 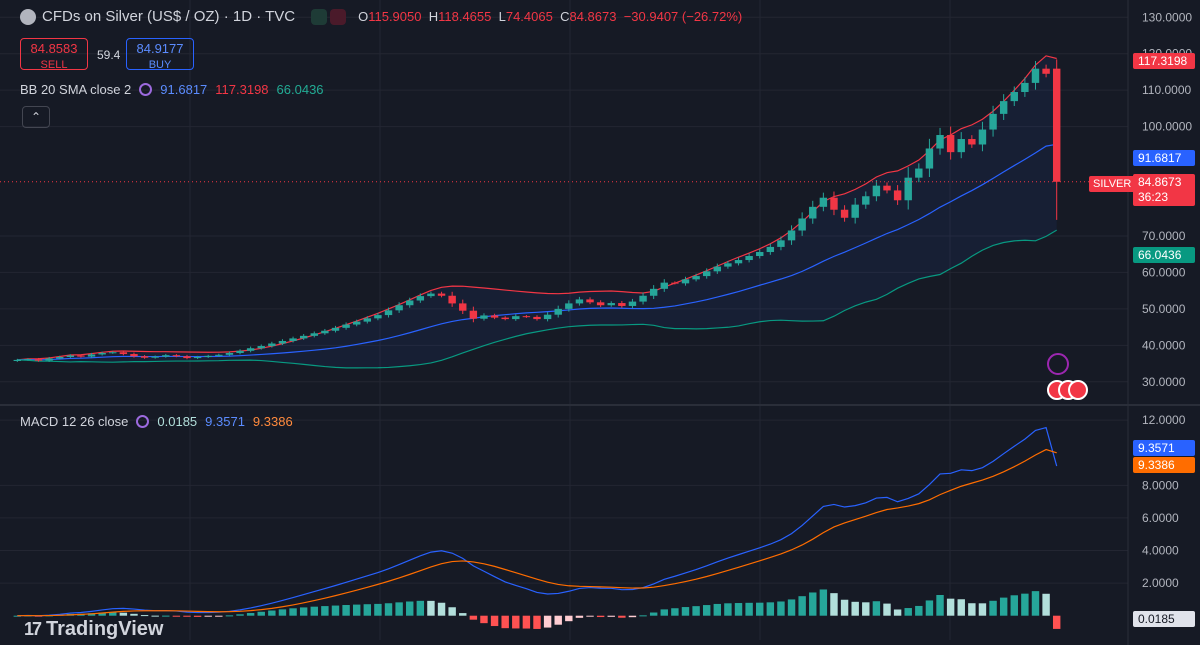 What do you see at coordinates (1160, 518) in the screenshot?
I see `macd-axis-tick: 6.0000` at bounding box center [1160, 518].